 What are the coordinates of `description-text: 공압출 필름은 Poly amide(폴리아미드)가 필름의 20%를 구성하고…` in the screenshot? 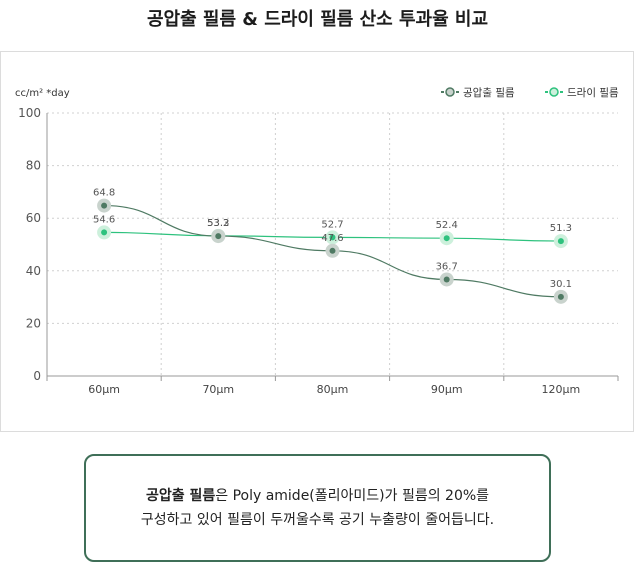 It's located at (317, 508).